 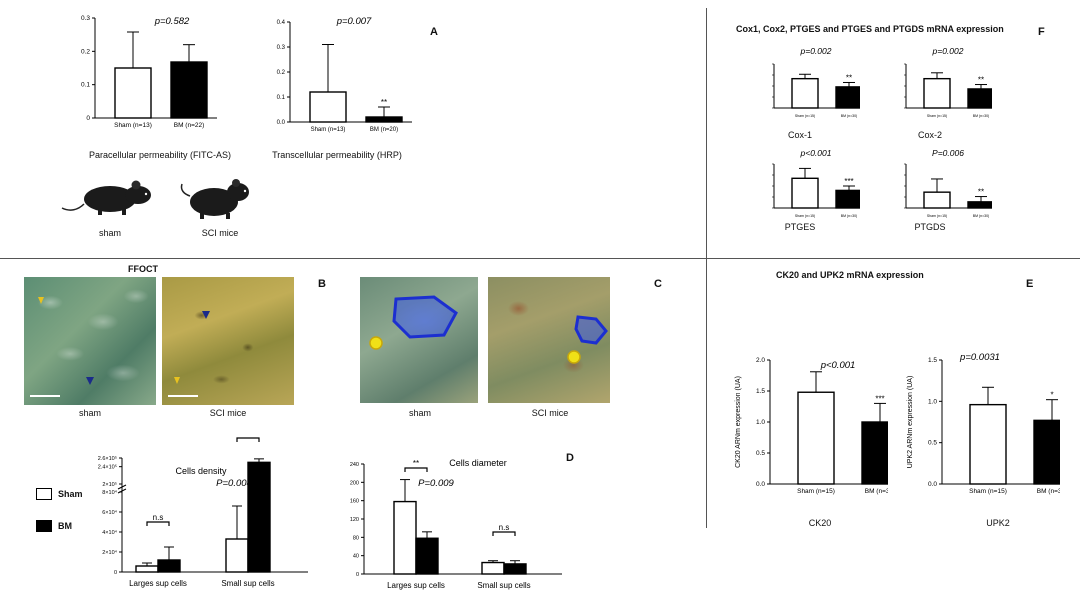 I want to click on p-value-annotation: p=0.007, so click(x=354, y=21).